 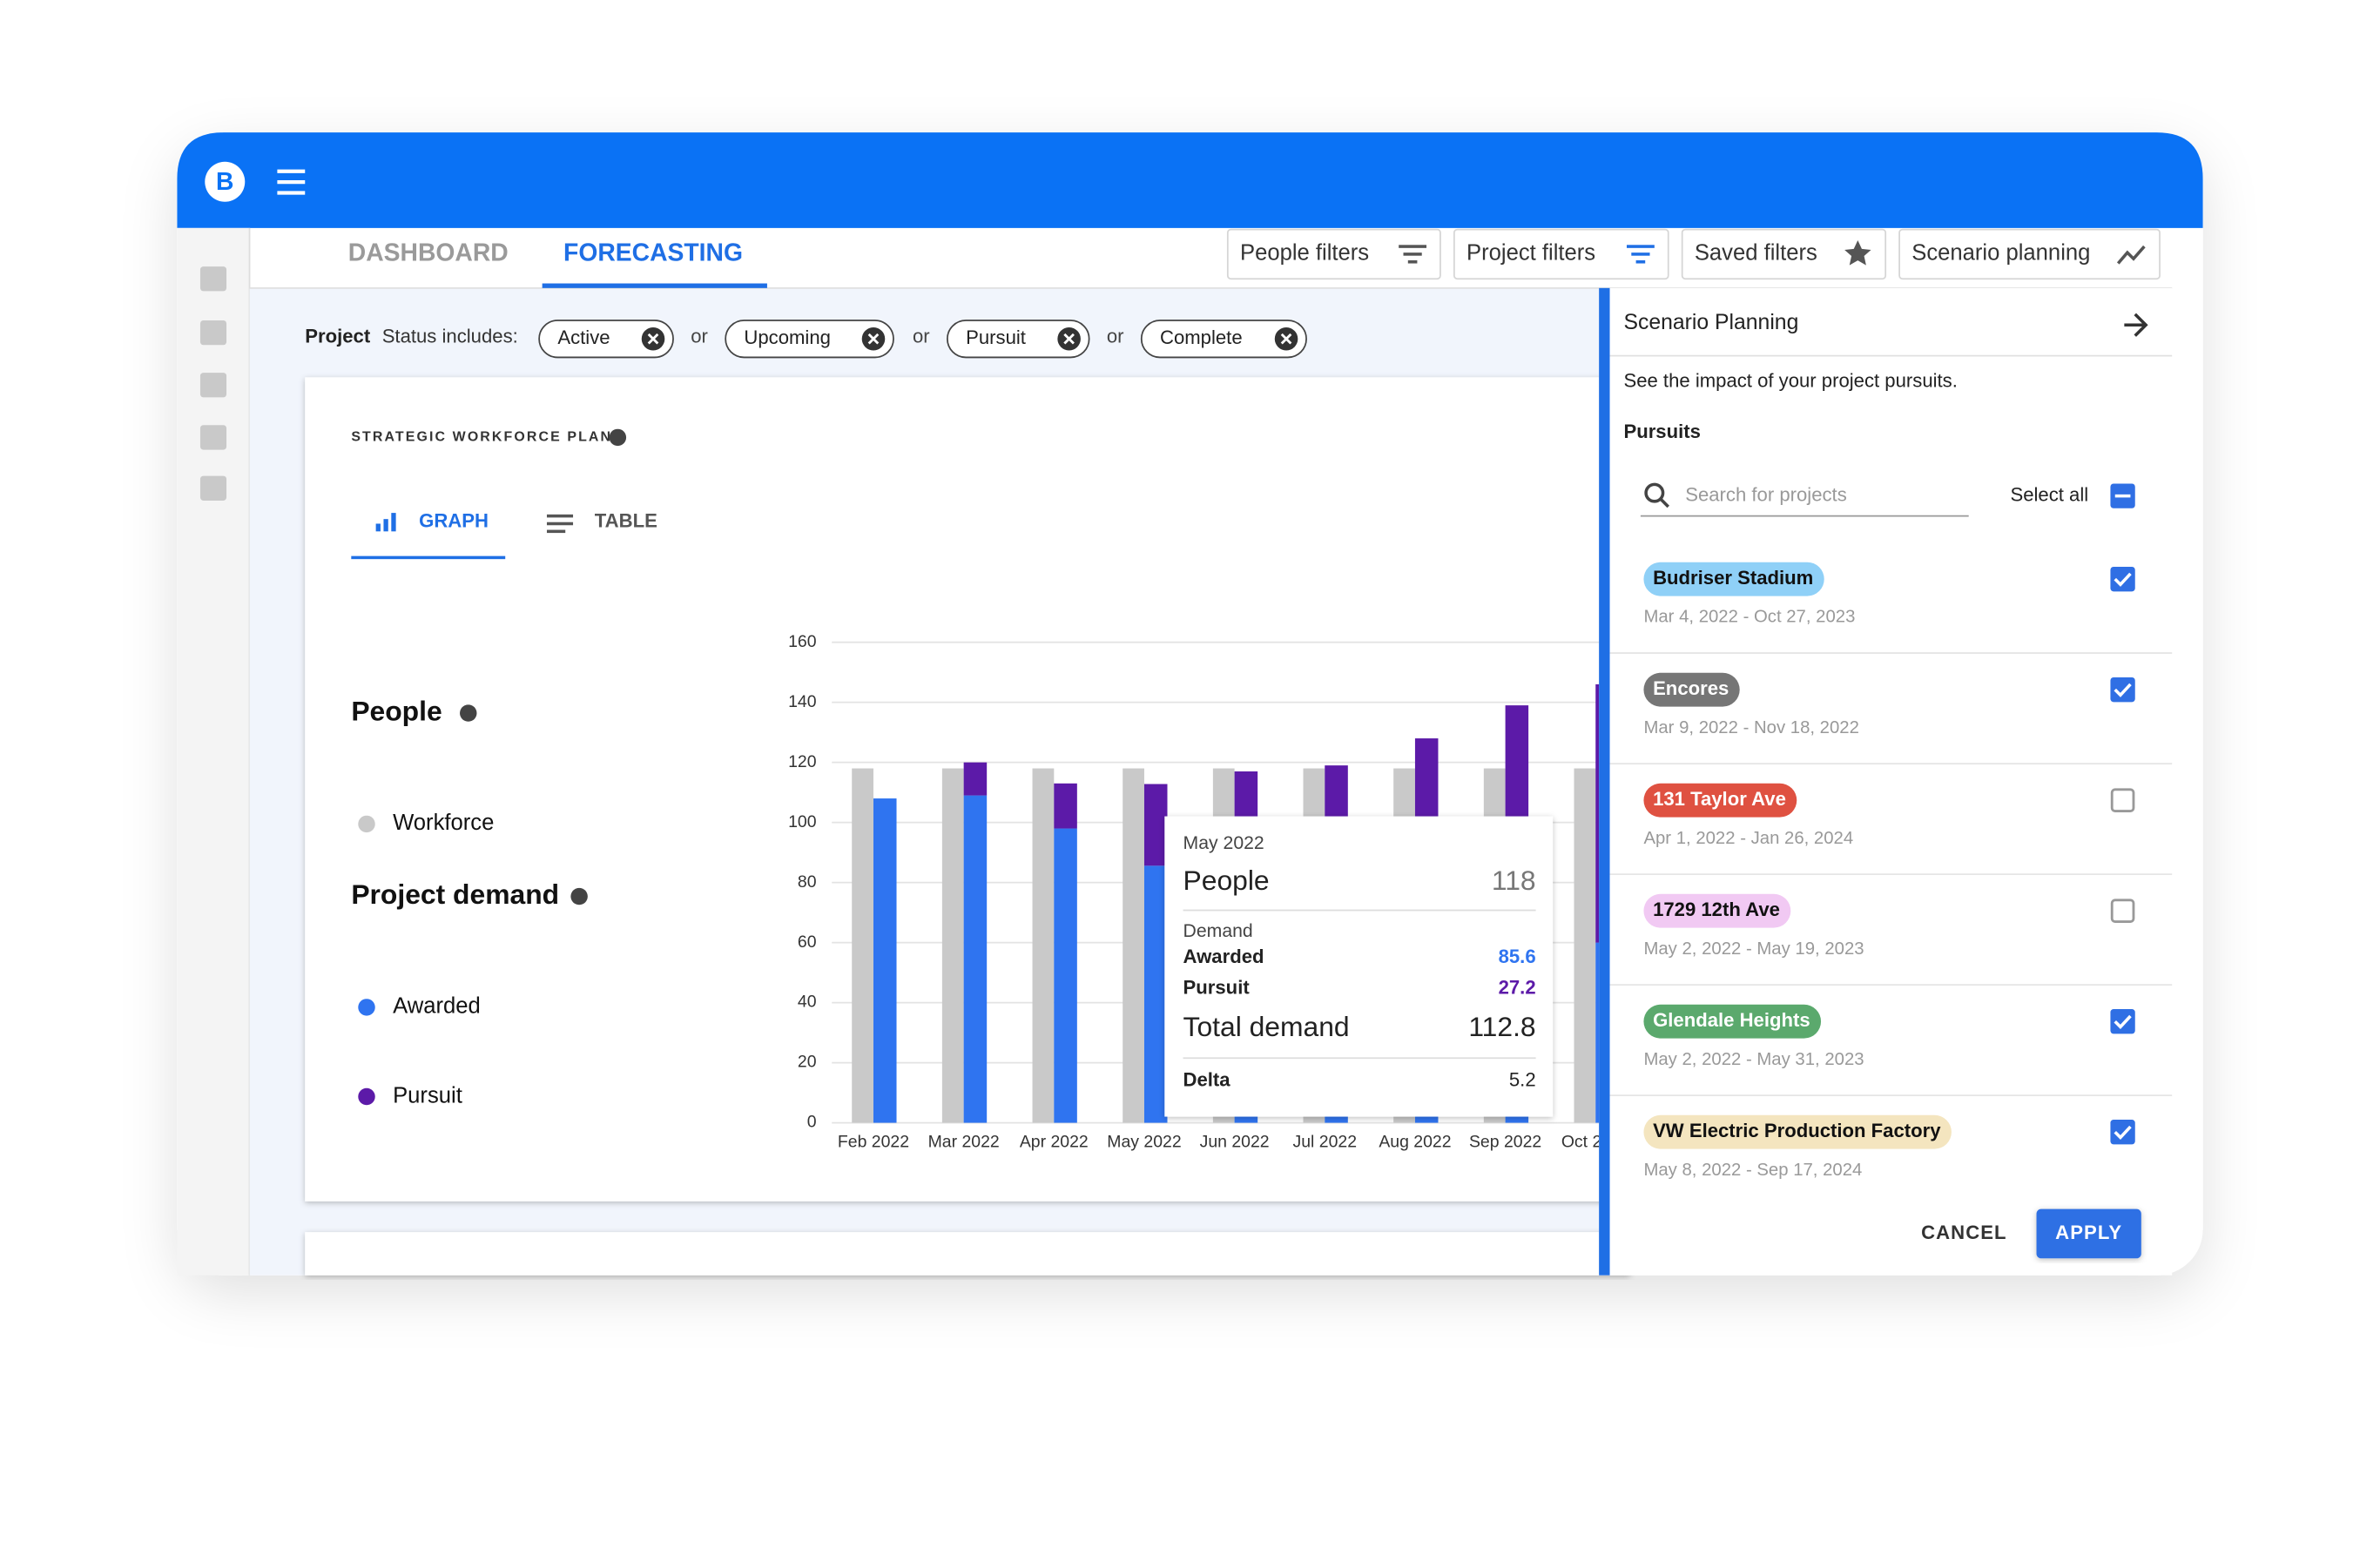 What do you see at coordinates (428, 557) in the screenshot?
I see `view-tab-indicator` at bounding box center [428, 557].